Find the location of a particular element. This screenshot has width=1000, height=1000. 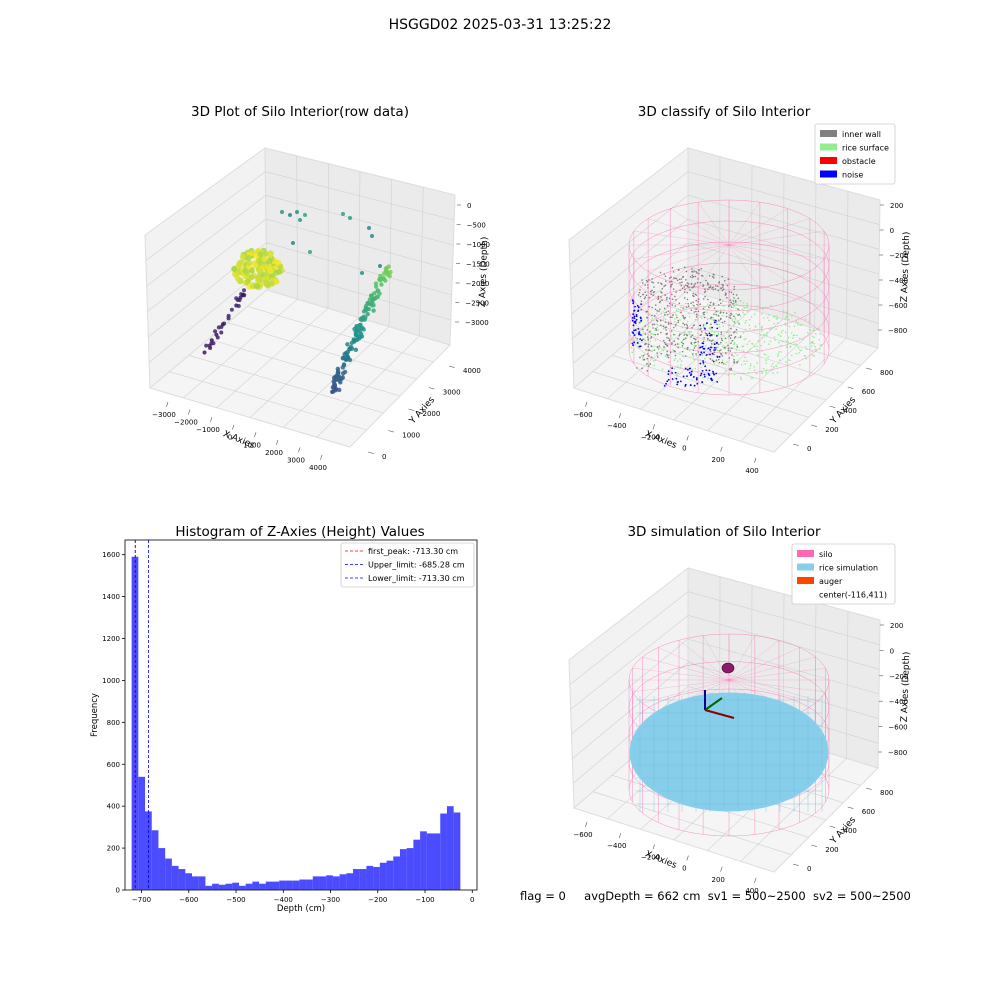

panel2-zlabel: Z Axies (Depth) is located at coordinates (906, 267).